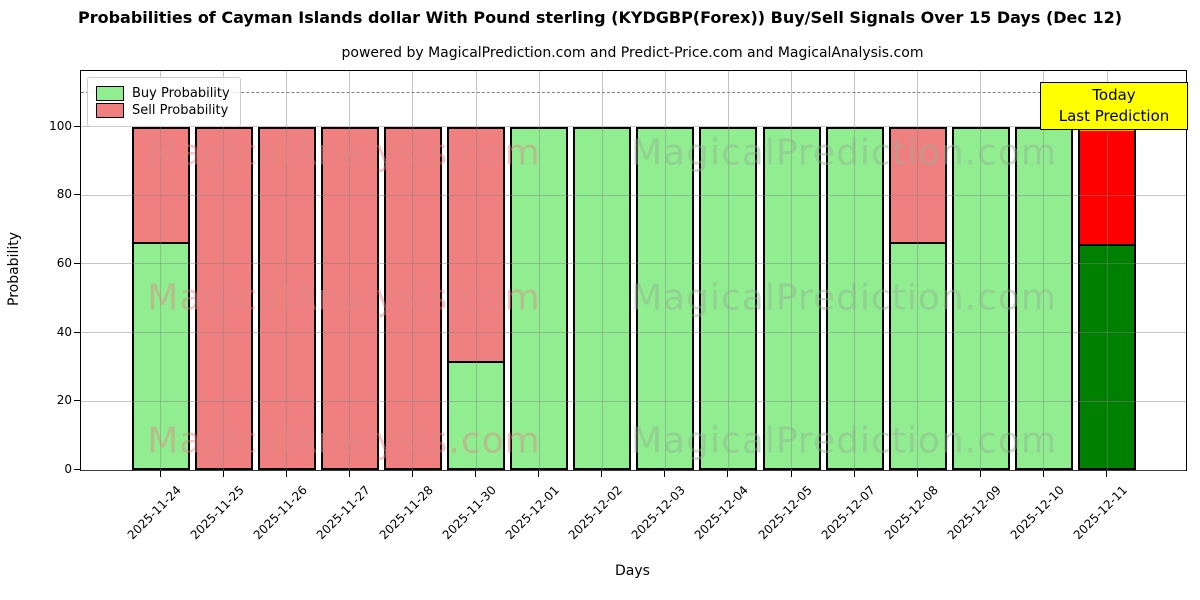 The image size is (1200, 600). Describe the element at coordinates (180, 110) in the screenshot. I see `legend-label: Sell Probability` at that location.